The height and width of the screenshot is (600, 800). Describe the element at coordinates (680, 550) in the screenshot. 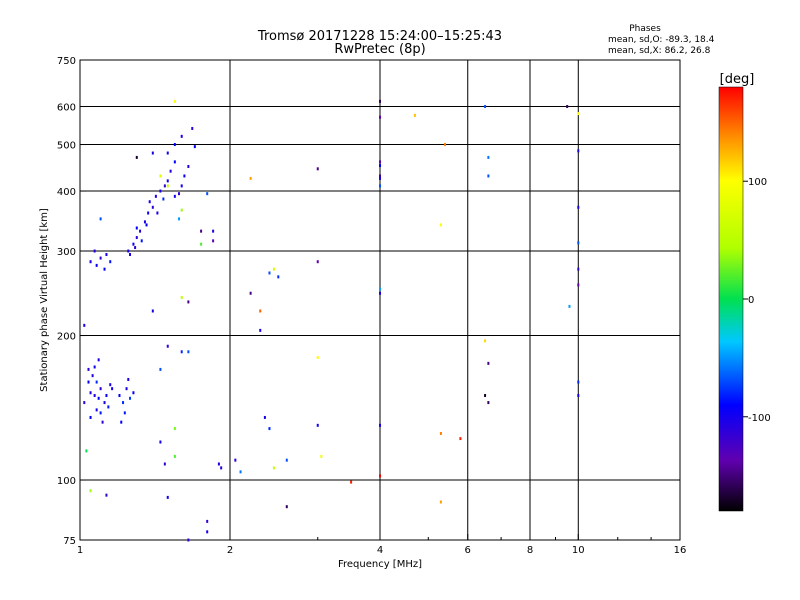

I see `x-tick-label: 16` at that location.